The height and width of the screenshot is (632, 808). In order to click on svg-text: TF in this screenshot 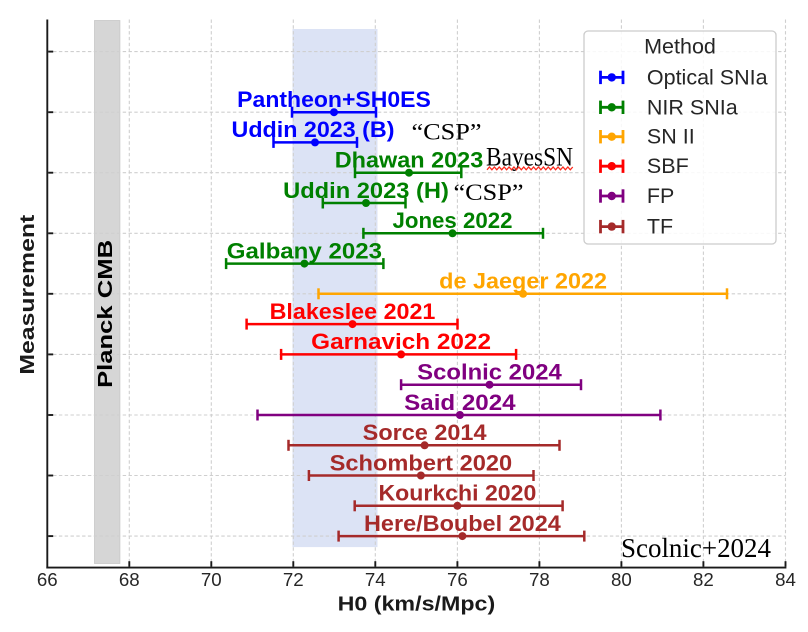, I will do `click(660, 227)`.